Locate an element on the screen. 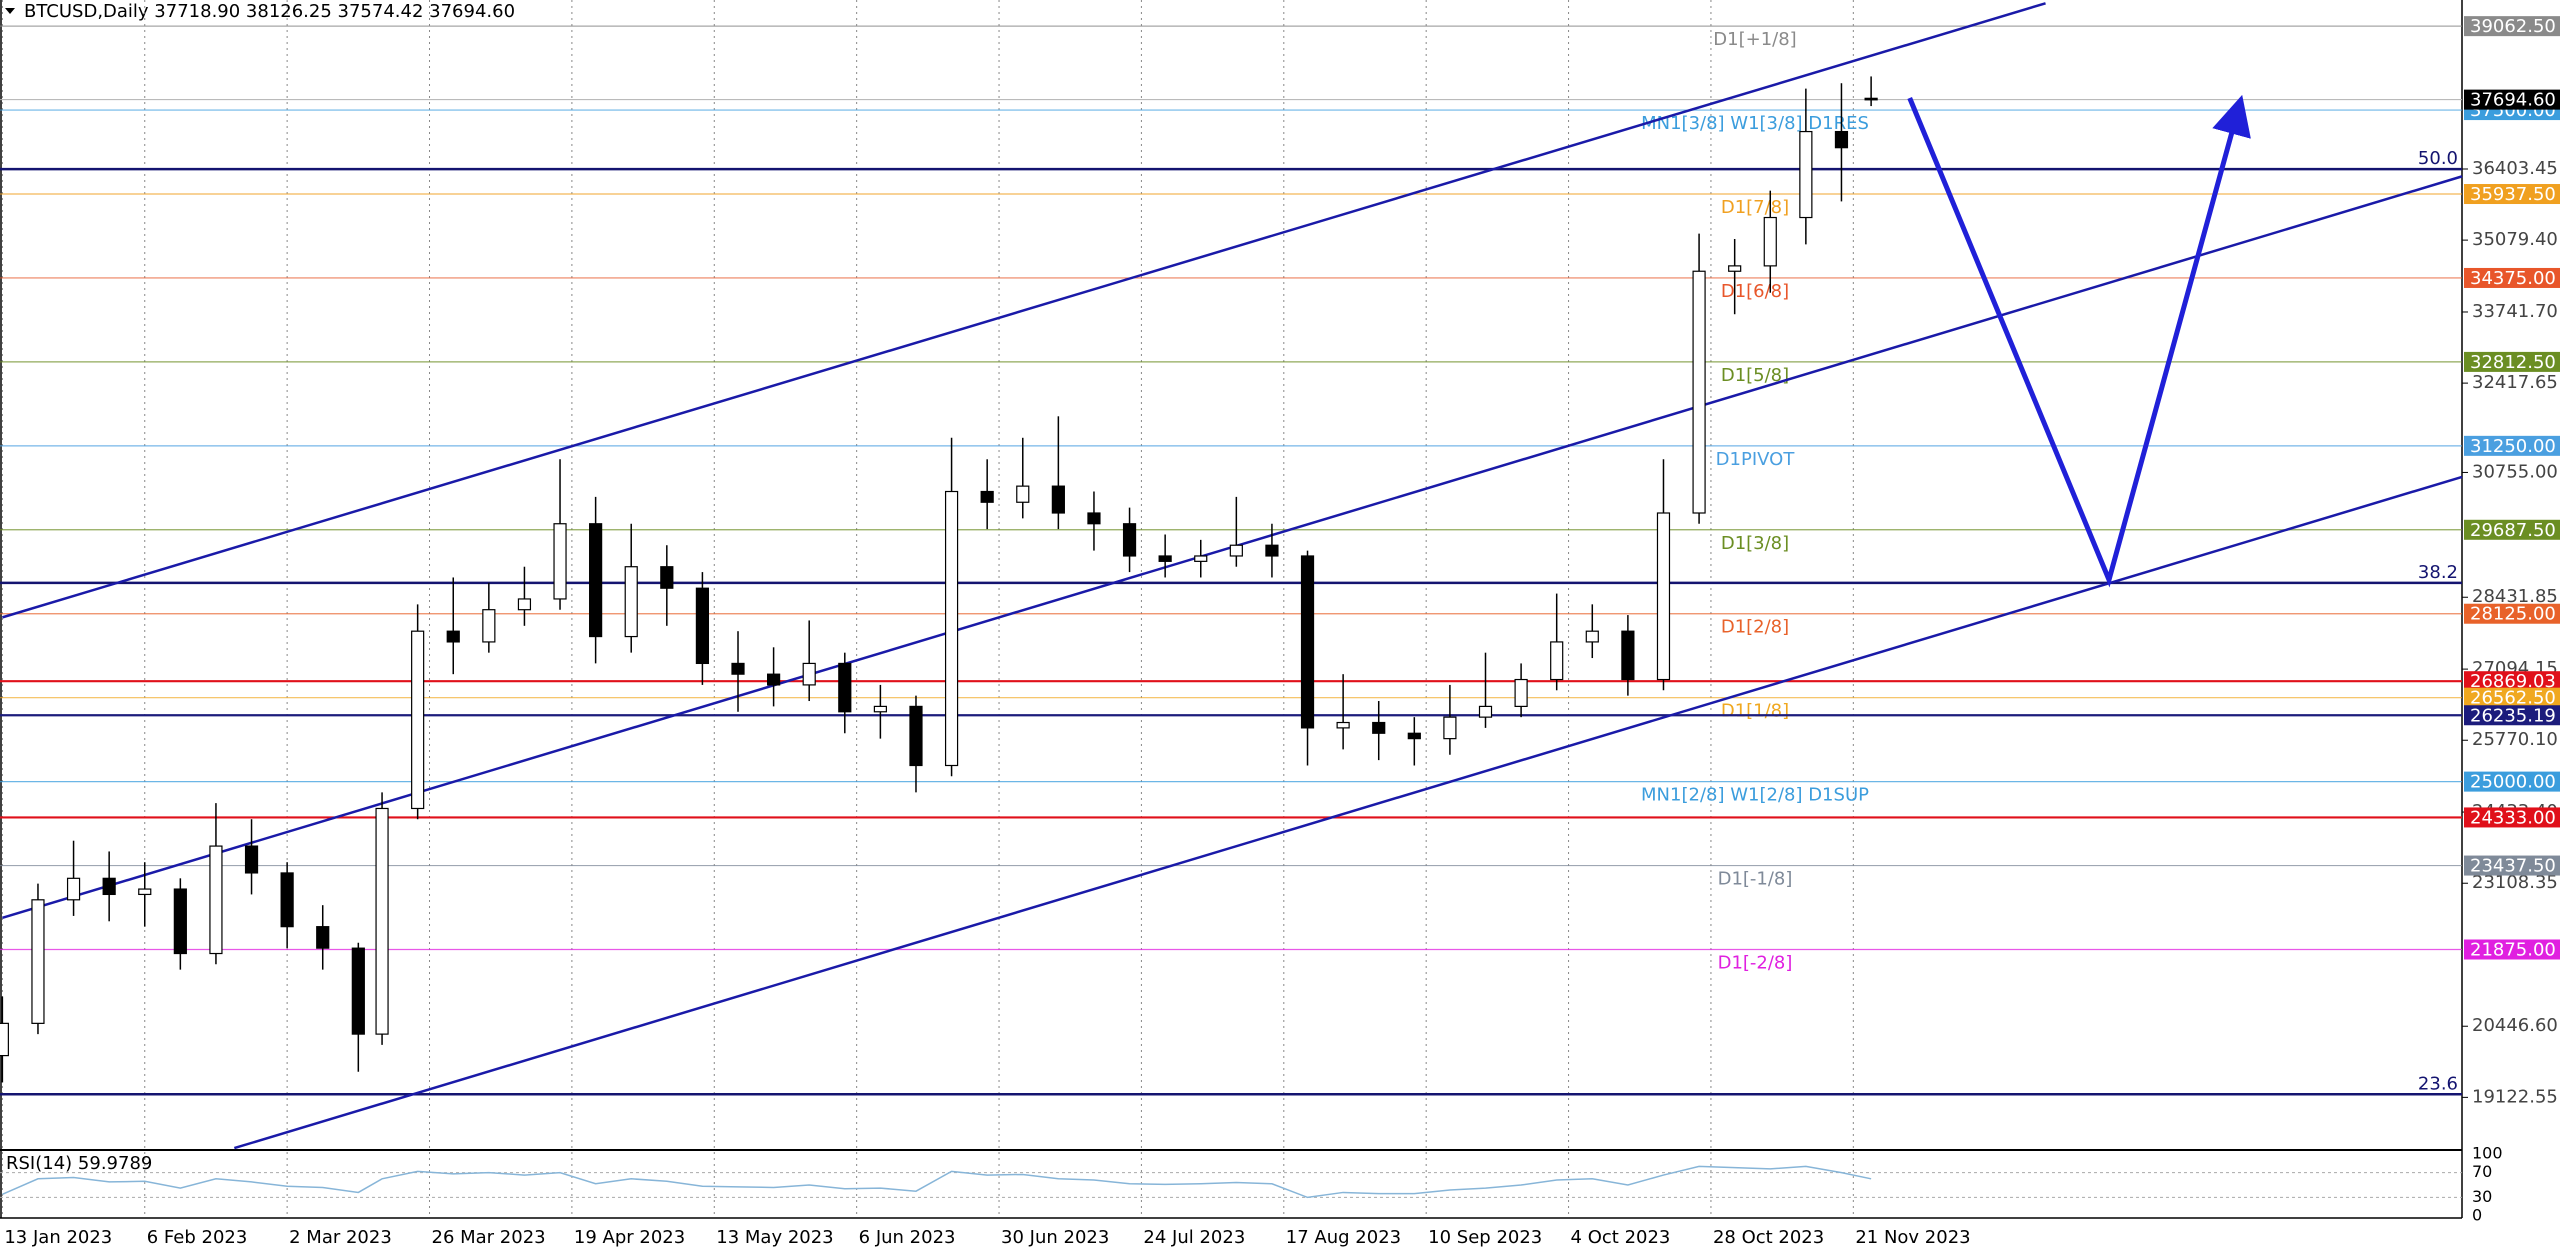  x-tick-label: 4 Oct 2023 is located at coordinates (1621, 1237).